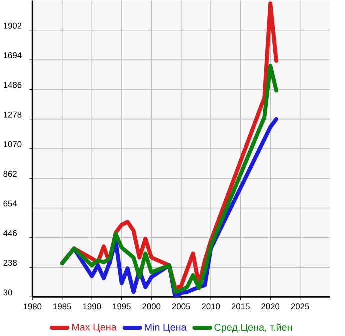 This screenshot has height=336, width=345. Describe the element at coordinates (11, 203) in the screenshot. I see `y-tick-label: 654` at that location.